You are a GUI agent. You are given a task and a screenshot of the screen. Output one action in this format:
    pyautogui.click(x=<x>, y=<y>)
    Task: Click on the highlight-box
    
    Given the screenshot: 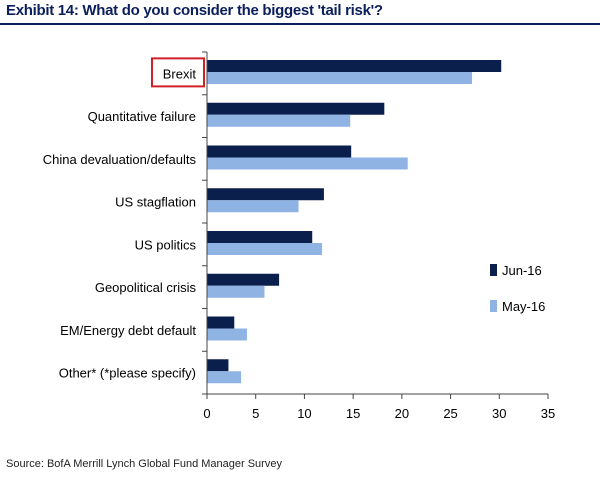 What is the action you would take?
    pyautogui.click(x=178, y=72)
    